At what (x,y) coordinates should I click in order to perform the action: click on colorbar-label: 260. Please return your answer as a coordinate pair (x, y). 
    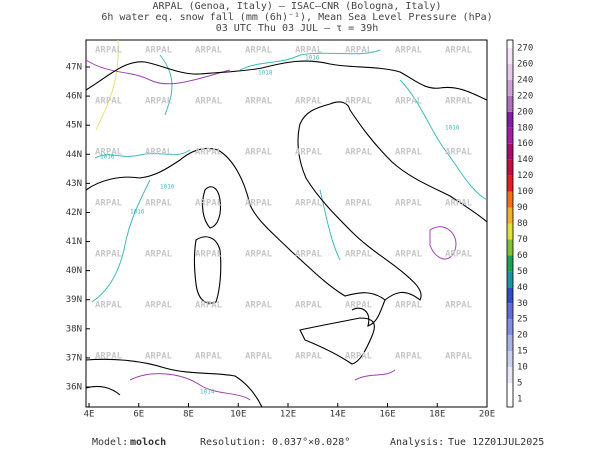
    Looking at the image, I should click on (525, 64).